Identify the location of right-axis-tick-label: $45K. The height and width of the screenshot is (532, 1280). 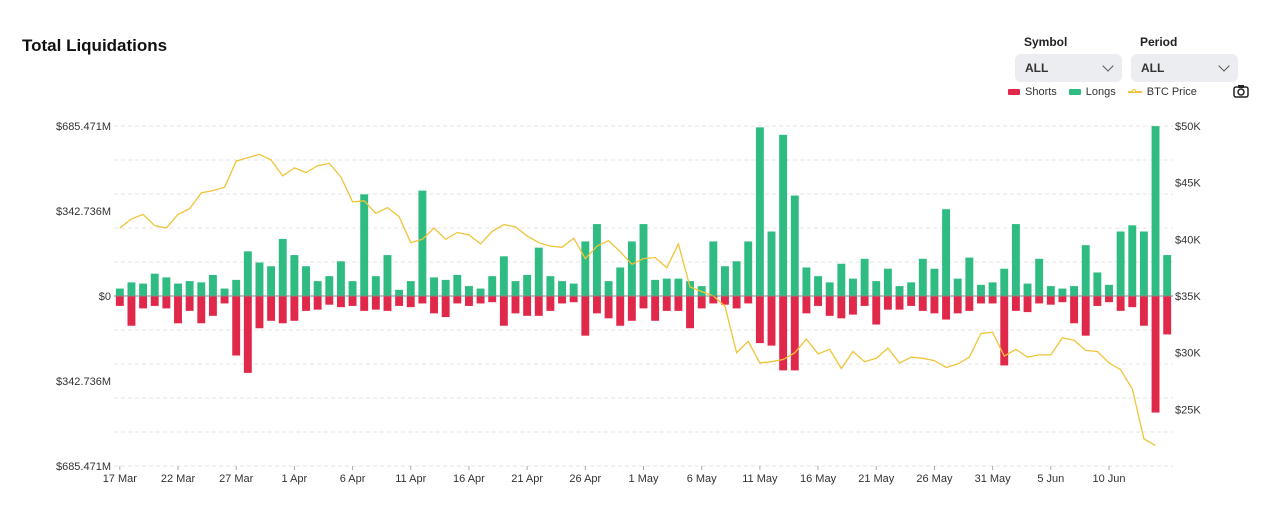
(1188, 184).